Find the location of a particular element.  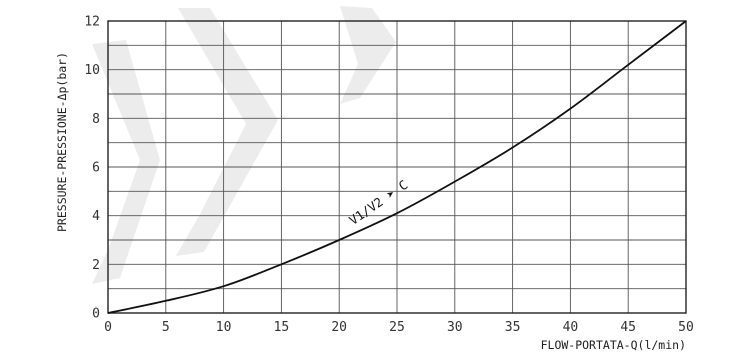

y-tick-label: 0 is located at coordinates (96, 314).